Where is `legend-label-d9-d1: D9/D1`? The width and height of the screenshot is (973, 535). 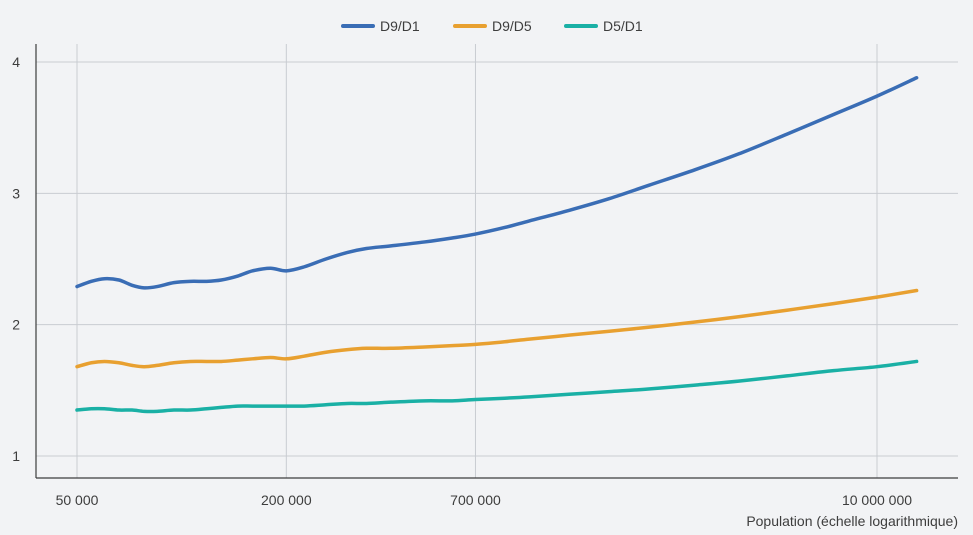 legend-label-d9-d1: D9/D1 is located at coordinates (400, 26).